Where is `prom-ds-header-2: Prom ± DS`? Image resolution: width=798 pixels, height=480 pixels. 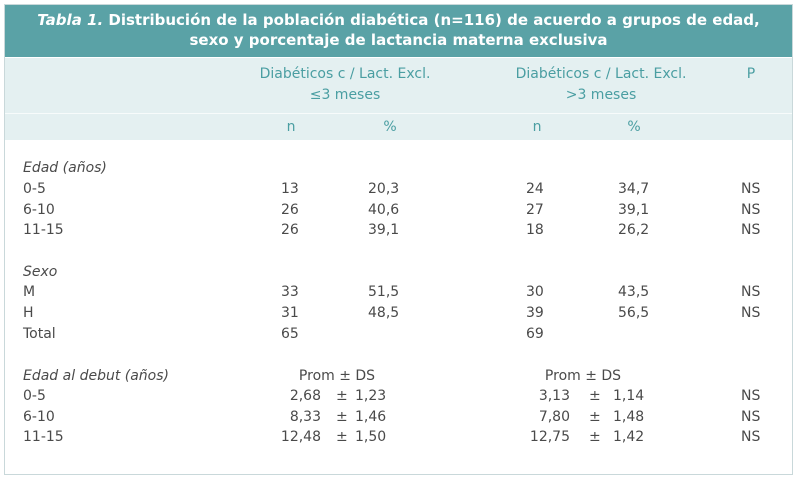 prom-ds-header-2: Prom ± DS is located at coordinates (583, 376).